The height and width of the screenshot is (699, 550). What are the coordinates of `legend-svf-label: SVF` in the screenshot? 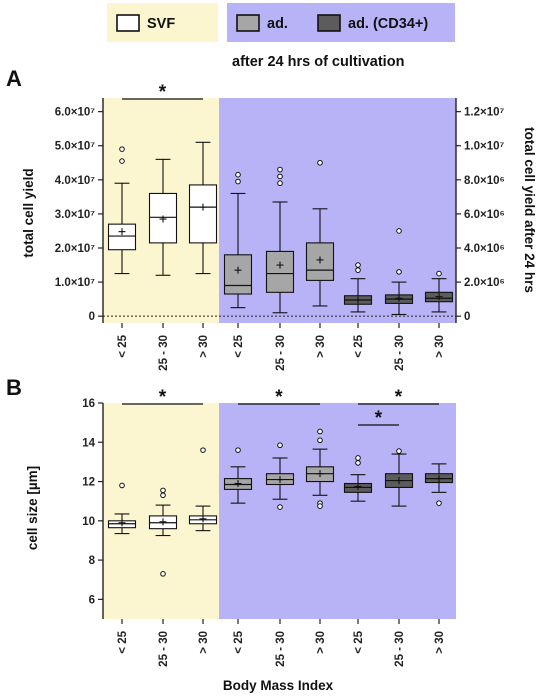 It's located at (161, 24).